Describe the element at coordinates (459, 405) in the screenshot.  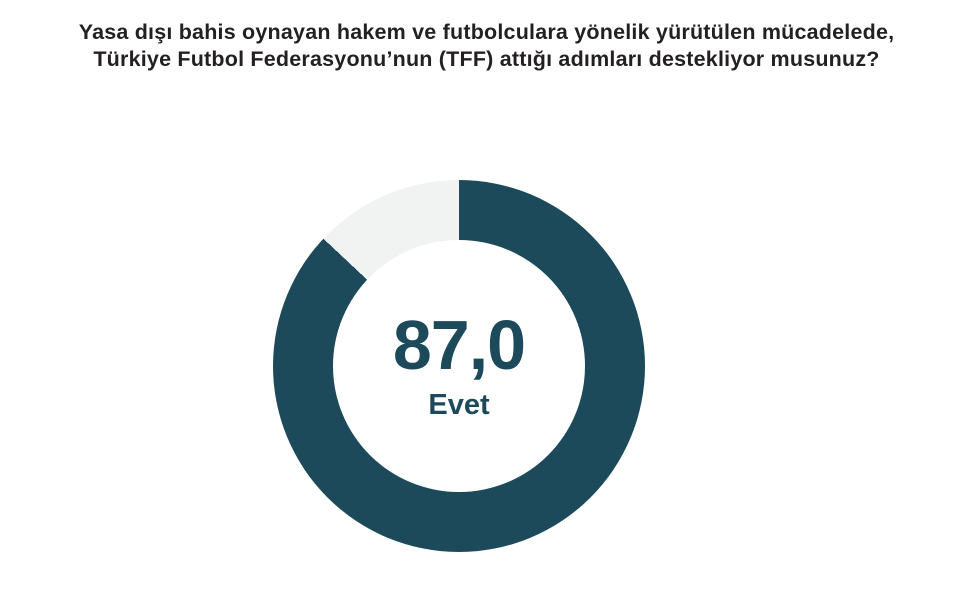
I see `donut-center-label: Evet` at that location.